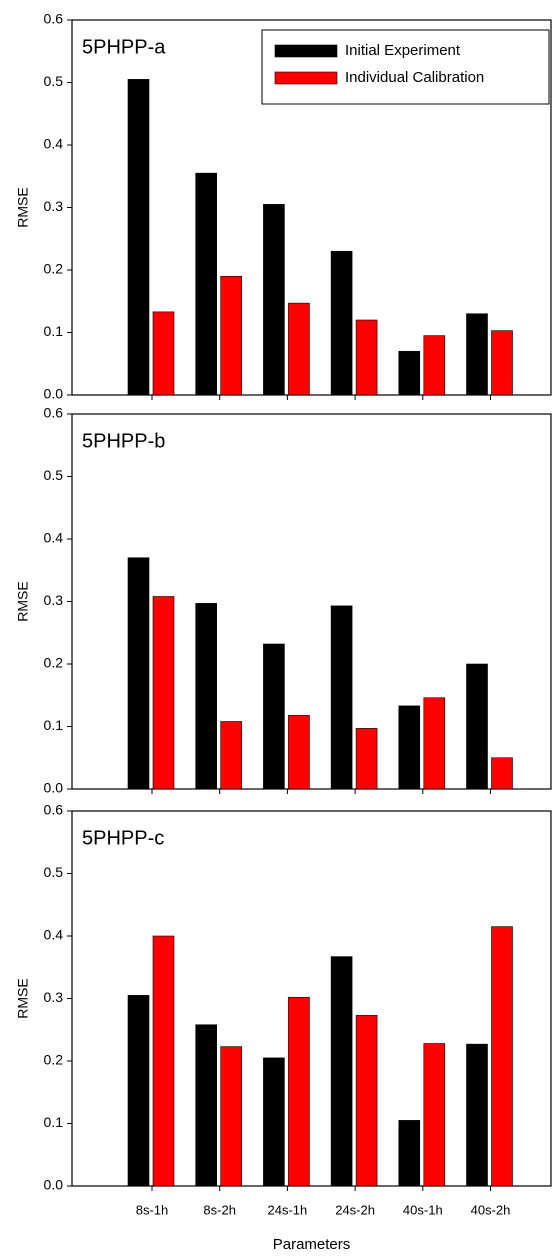  What do you see at coordinates (312, 1244) in the screenshot?
I see `x-axis-label: Parameters` at bounding box center [312, 1244].